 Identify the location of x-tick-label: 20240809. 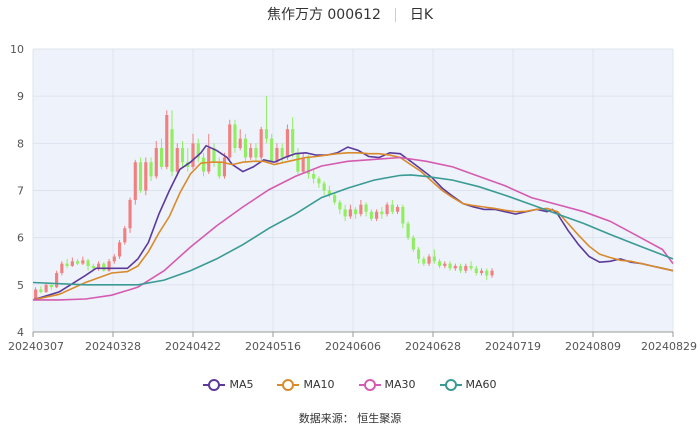
(593, 346).